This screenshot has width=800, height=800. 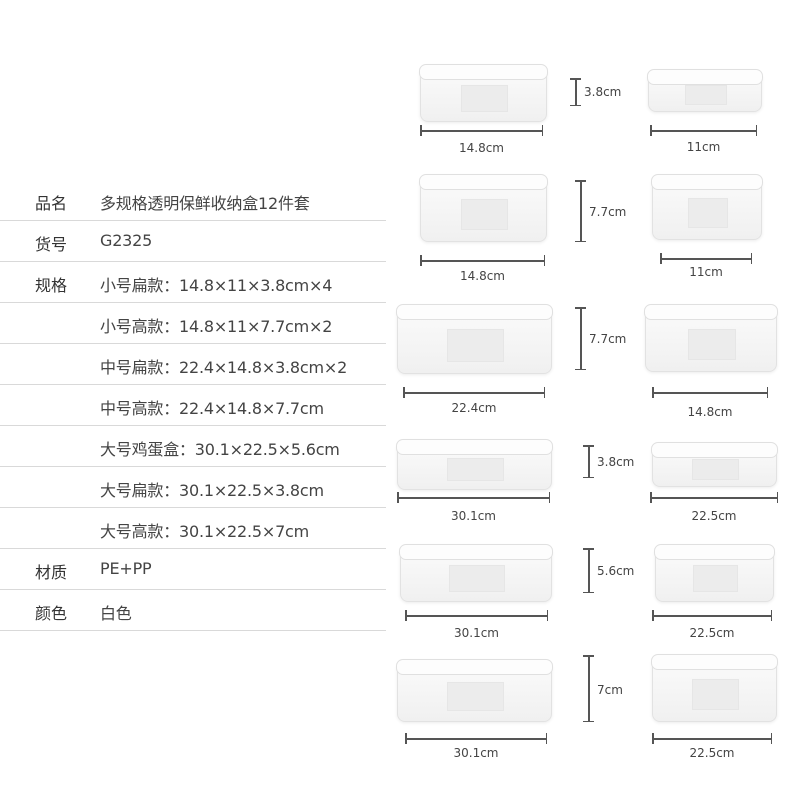 I want to click on width-label: 14.8cm, so click(x=710, y=412).